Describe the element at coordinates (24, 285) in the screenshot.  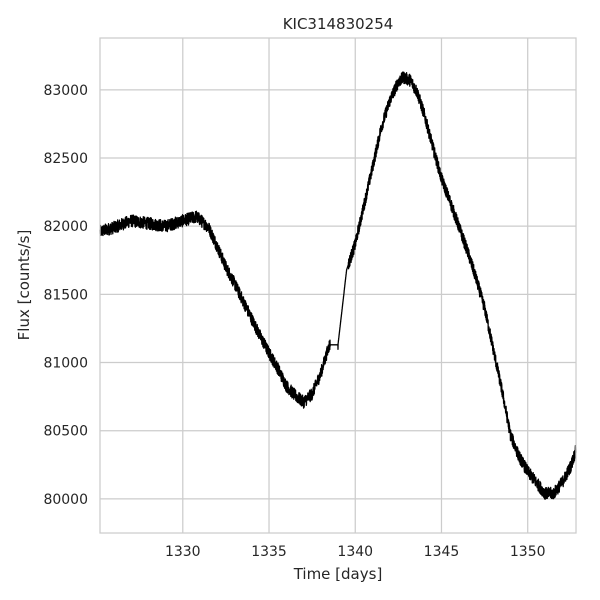
I see `y-axis-title: Flux [counts/s]` at that location.